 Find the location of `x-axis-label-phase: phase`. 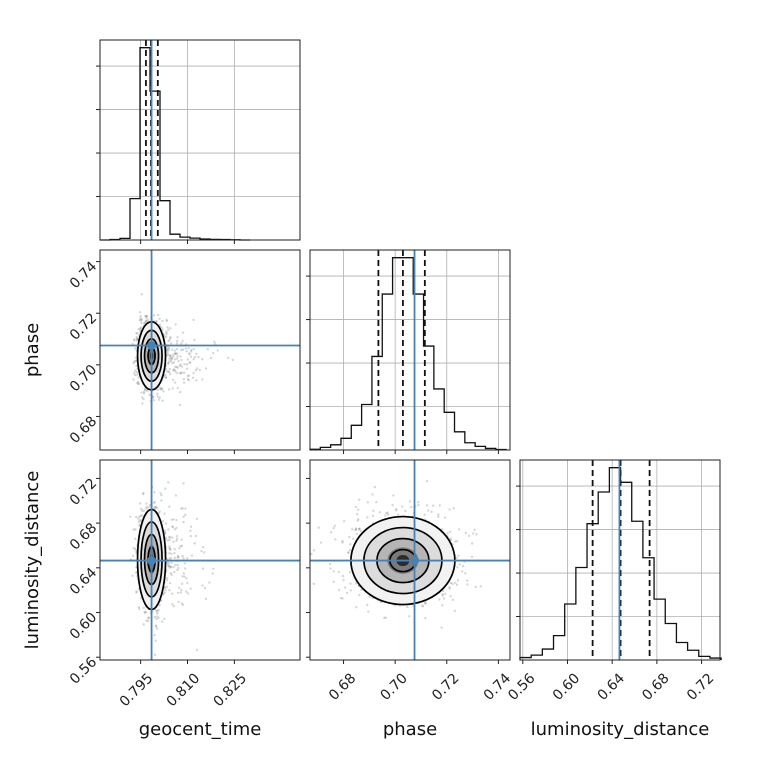

x-axis-label-phase: phase is located at coordinates (410, 729).